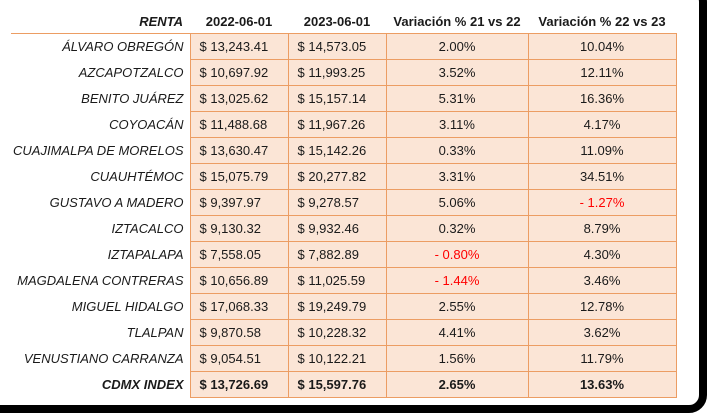  I want to click on variation-22-23-value: 16.36%, so click(602, 98).